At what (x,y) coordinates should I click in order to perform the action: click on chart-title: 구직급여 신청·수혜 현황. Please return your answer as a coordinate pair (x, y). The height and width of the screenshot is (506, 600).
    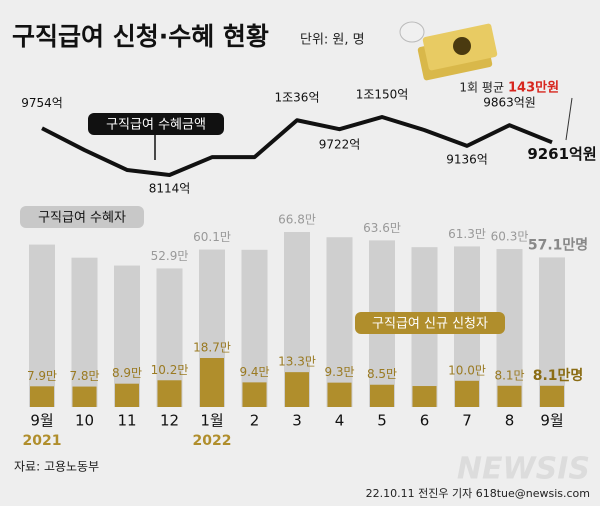
    Looking at the image, I should click on (140, 36).